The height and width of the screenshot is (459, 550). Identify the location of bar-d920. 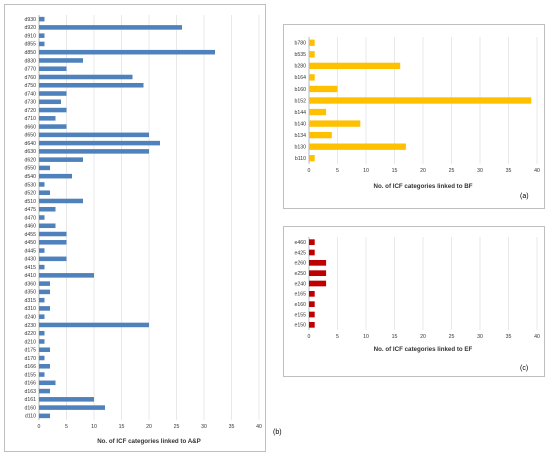
(110, 27).